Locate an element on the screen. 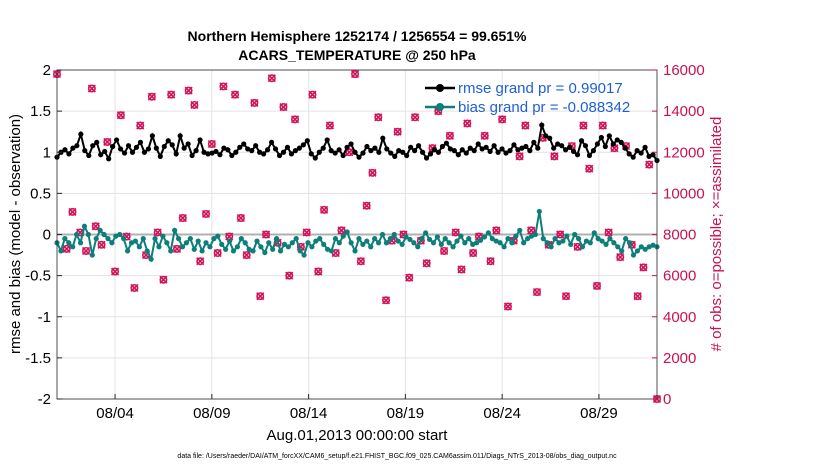  right-tick-label: 16000 is located at coordinates (684, 70).